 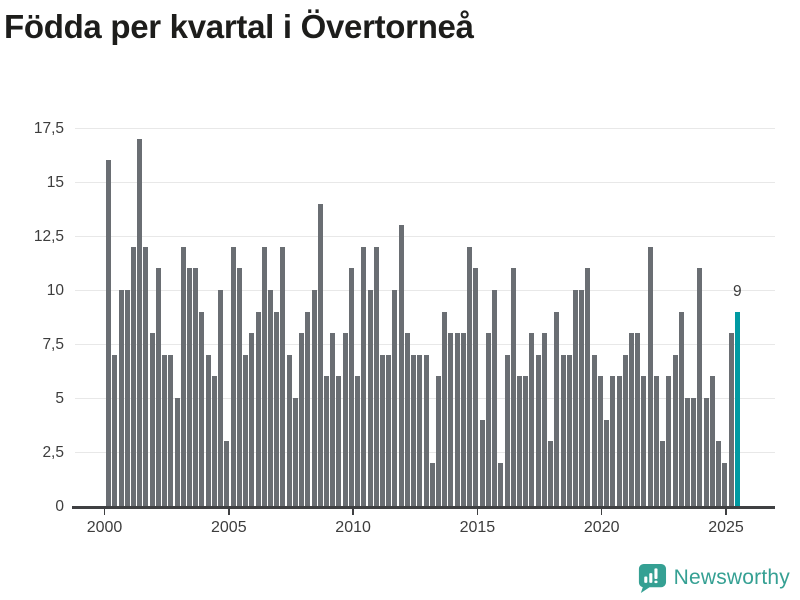 What do you see at coordinates (652, 578) in the screenshot?
I see `bar-chart-speech-bubble-icon` at bounding box center [652, 578].